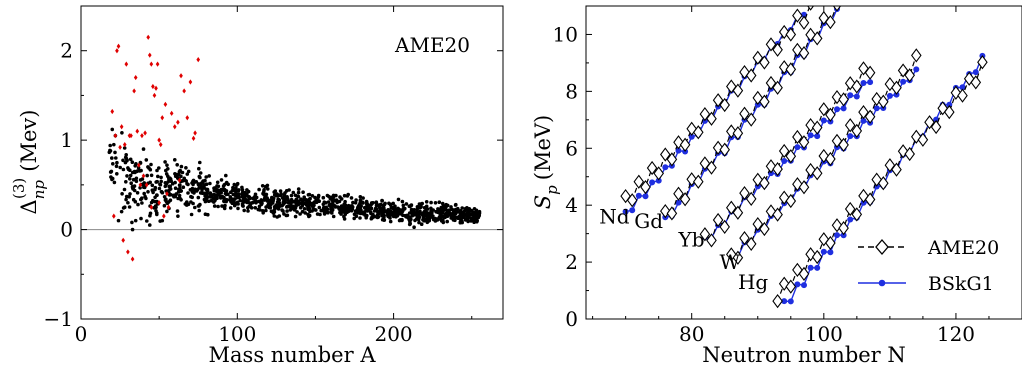 Image resolution: width=1022 pixels, height=375 pixels. What do you see at coordinates (963, 248) in the screenshot?
I see `legend-ame20-label: AME20` at bounding box center [963, 248].